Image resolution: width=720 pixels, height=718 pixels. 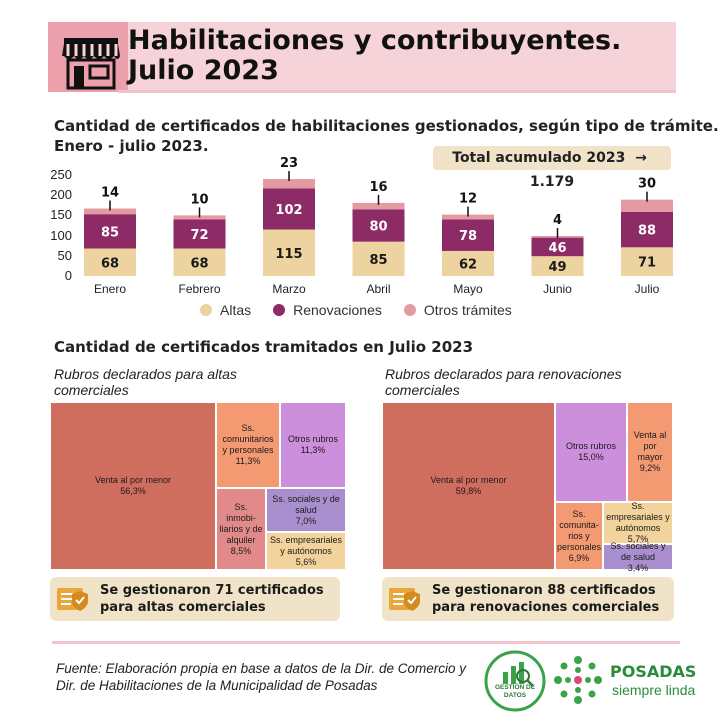 I want to click on legend-item-altas: Altas, so click(x=225, y=310).